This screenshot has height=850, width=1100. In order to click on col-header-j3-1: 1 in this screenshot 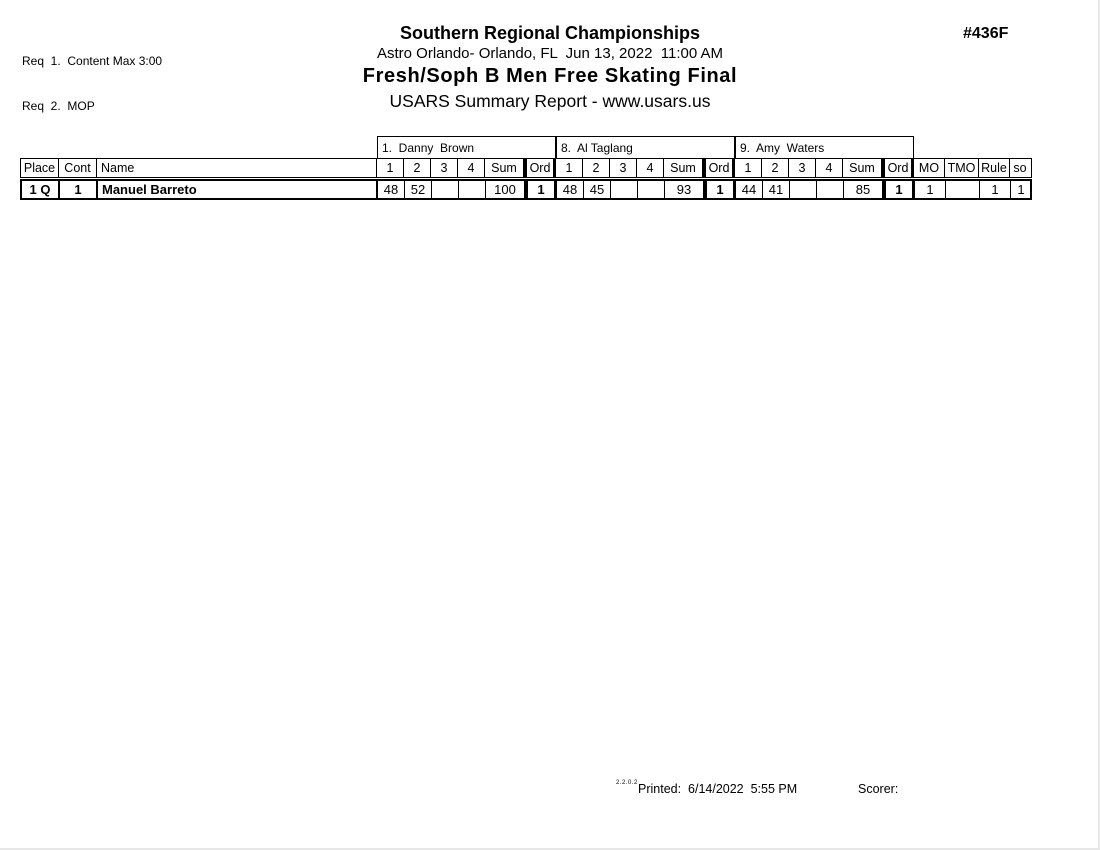, I will do `click(748, 168)`.